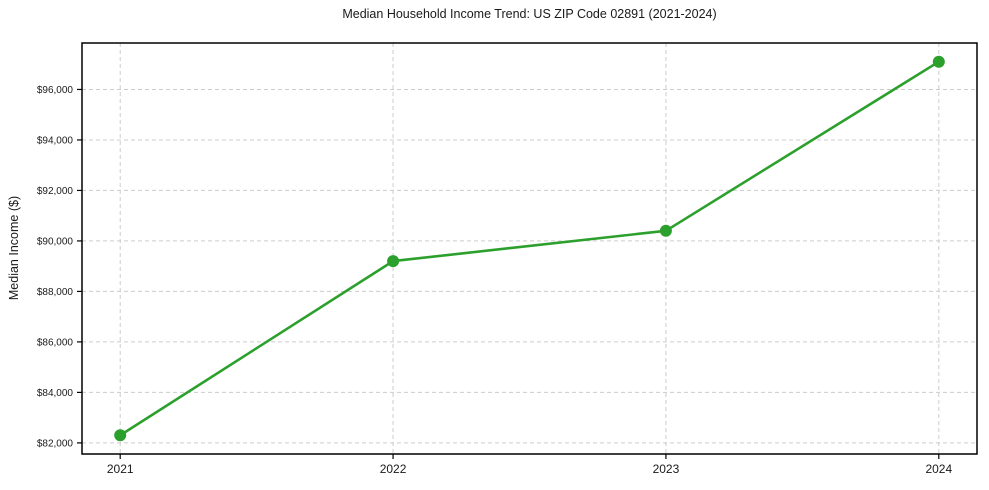  What do you see at coordinates (55, 342) in the screenshot?
I see `y-tick-label: $86,000` at bounding box center [55, 342].